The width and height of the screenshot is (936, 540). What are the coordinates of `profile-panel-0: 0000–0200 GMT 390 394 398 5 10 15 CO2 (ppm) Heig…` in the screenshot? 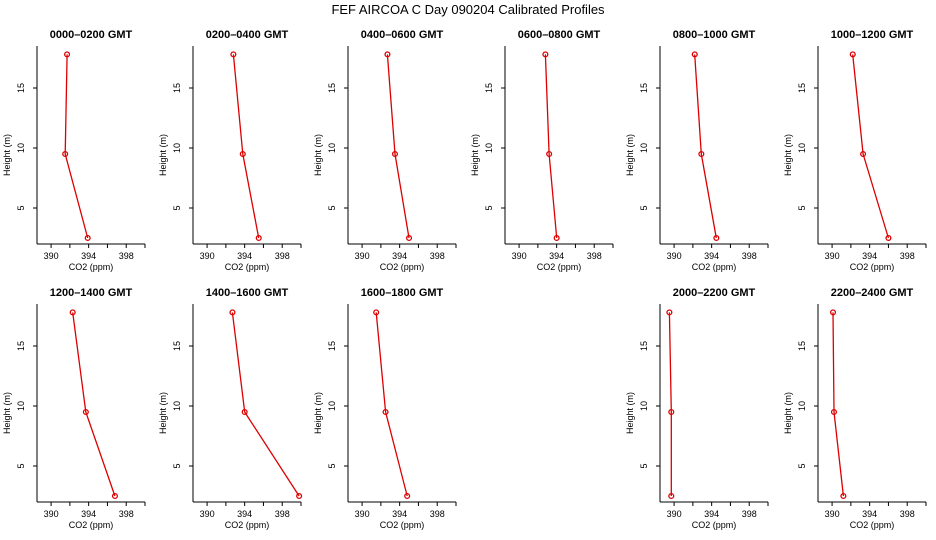 It's located at (74, 150).